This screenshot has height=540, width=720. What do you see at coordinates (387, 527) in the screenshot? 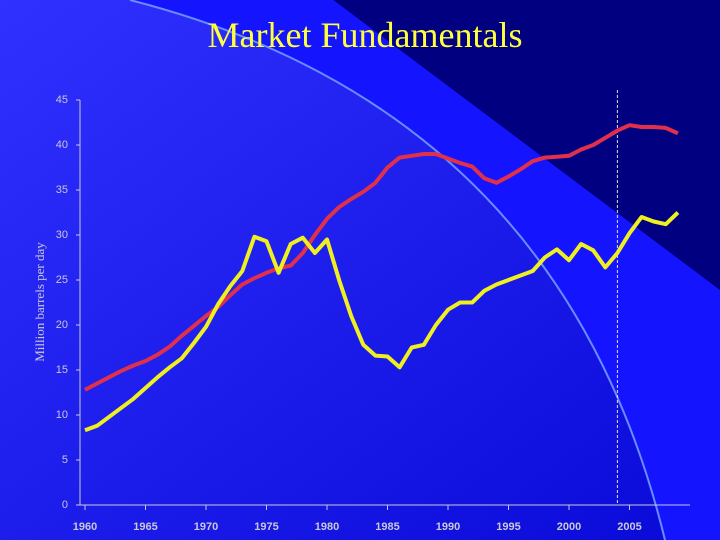
I see `x-tick-label: 1985` at bounding box center [387, 527].